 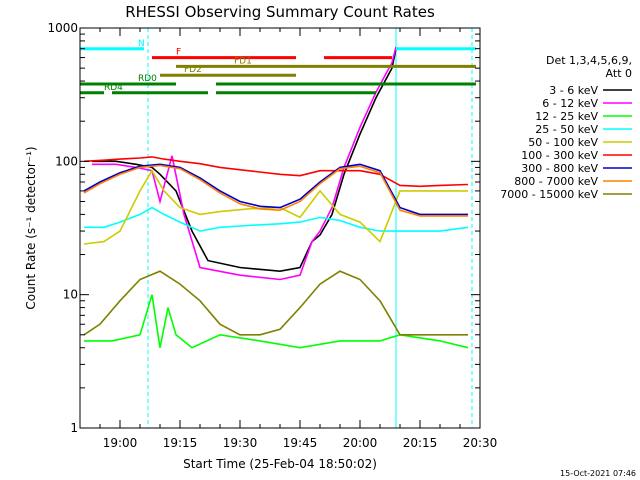 I want to click on y-tick-label-3: 1000, so click(x=62, y=28).